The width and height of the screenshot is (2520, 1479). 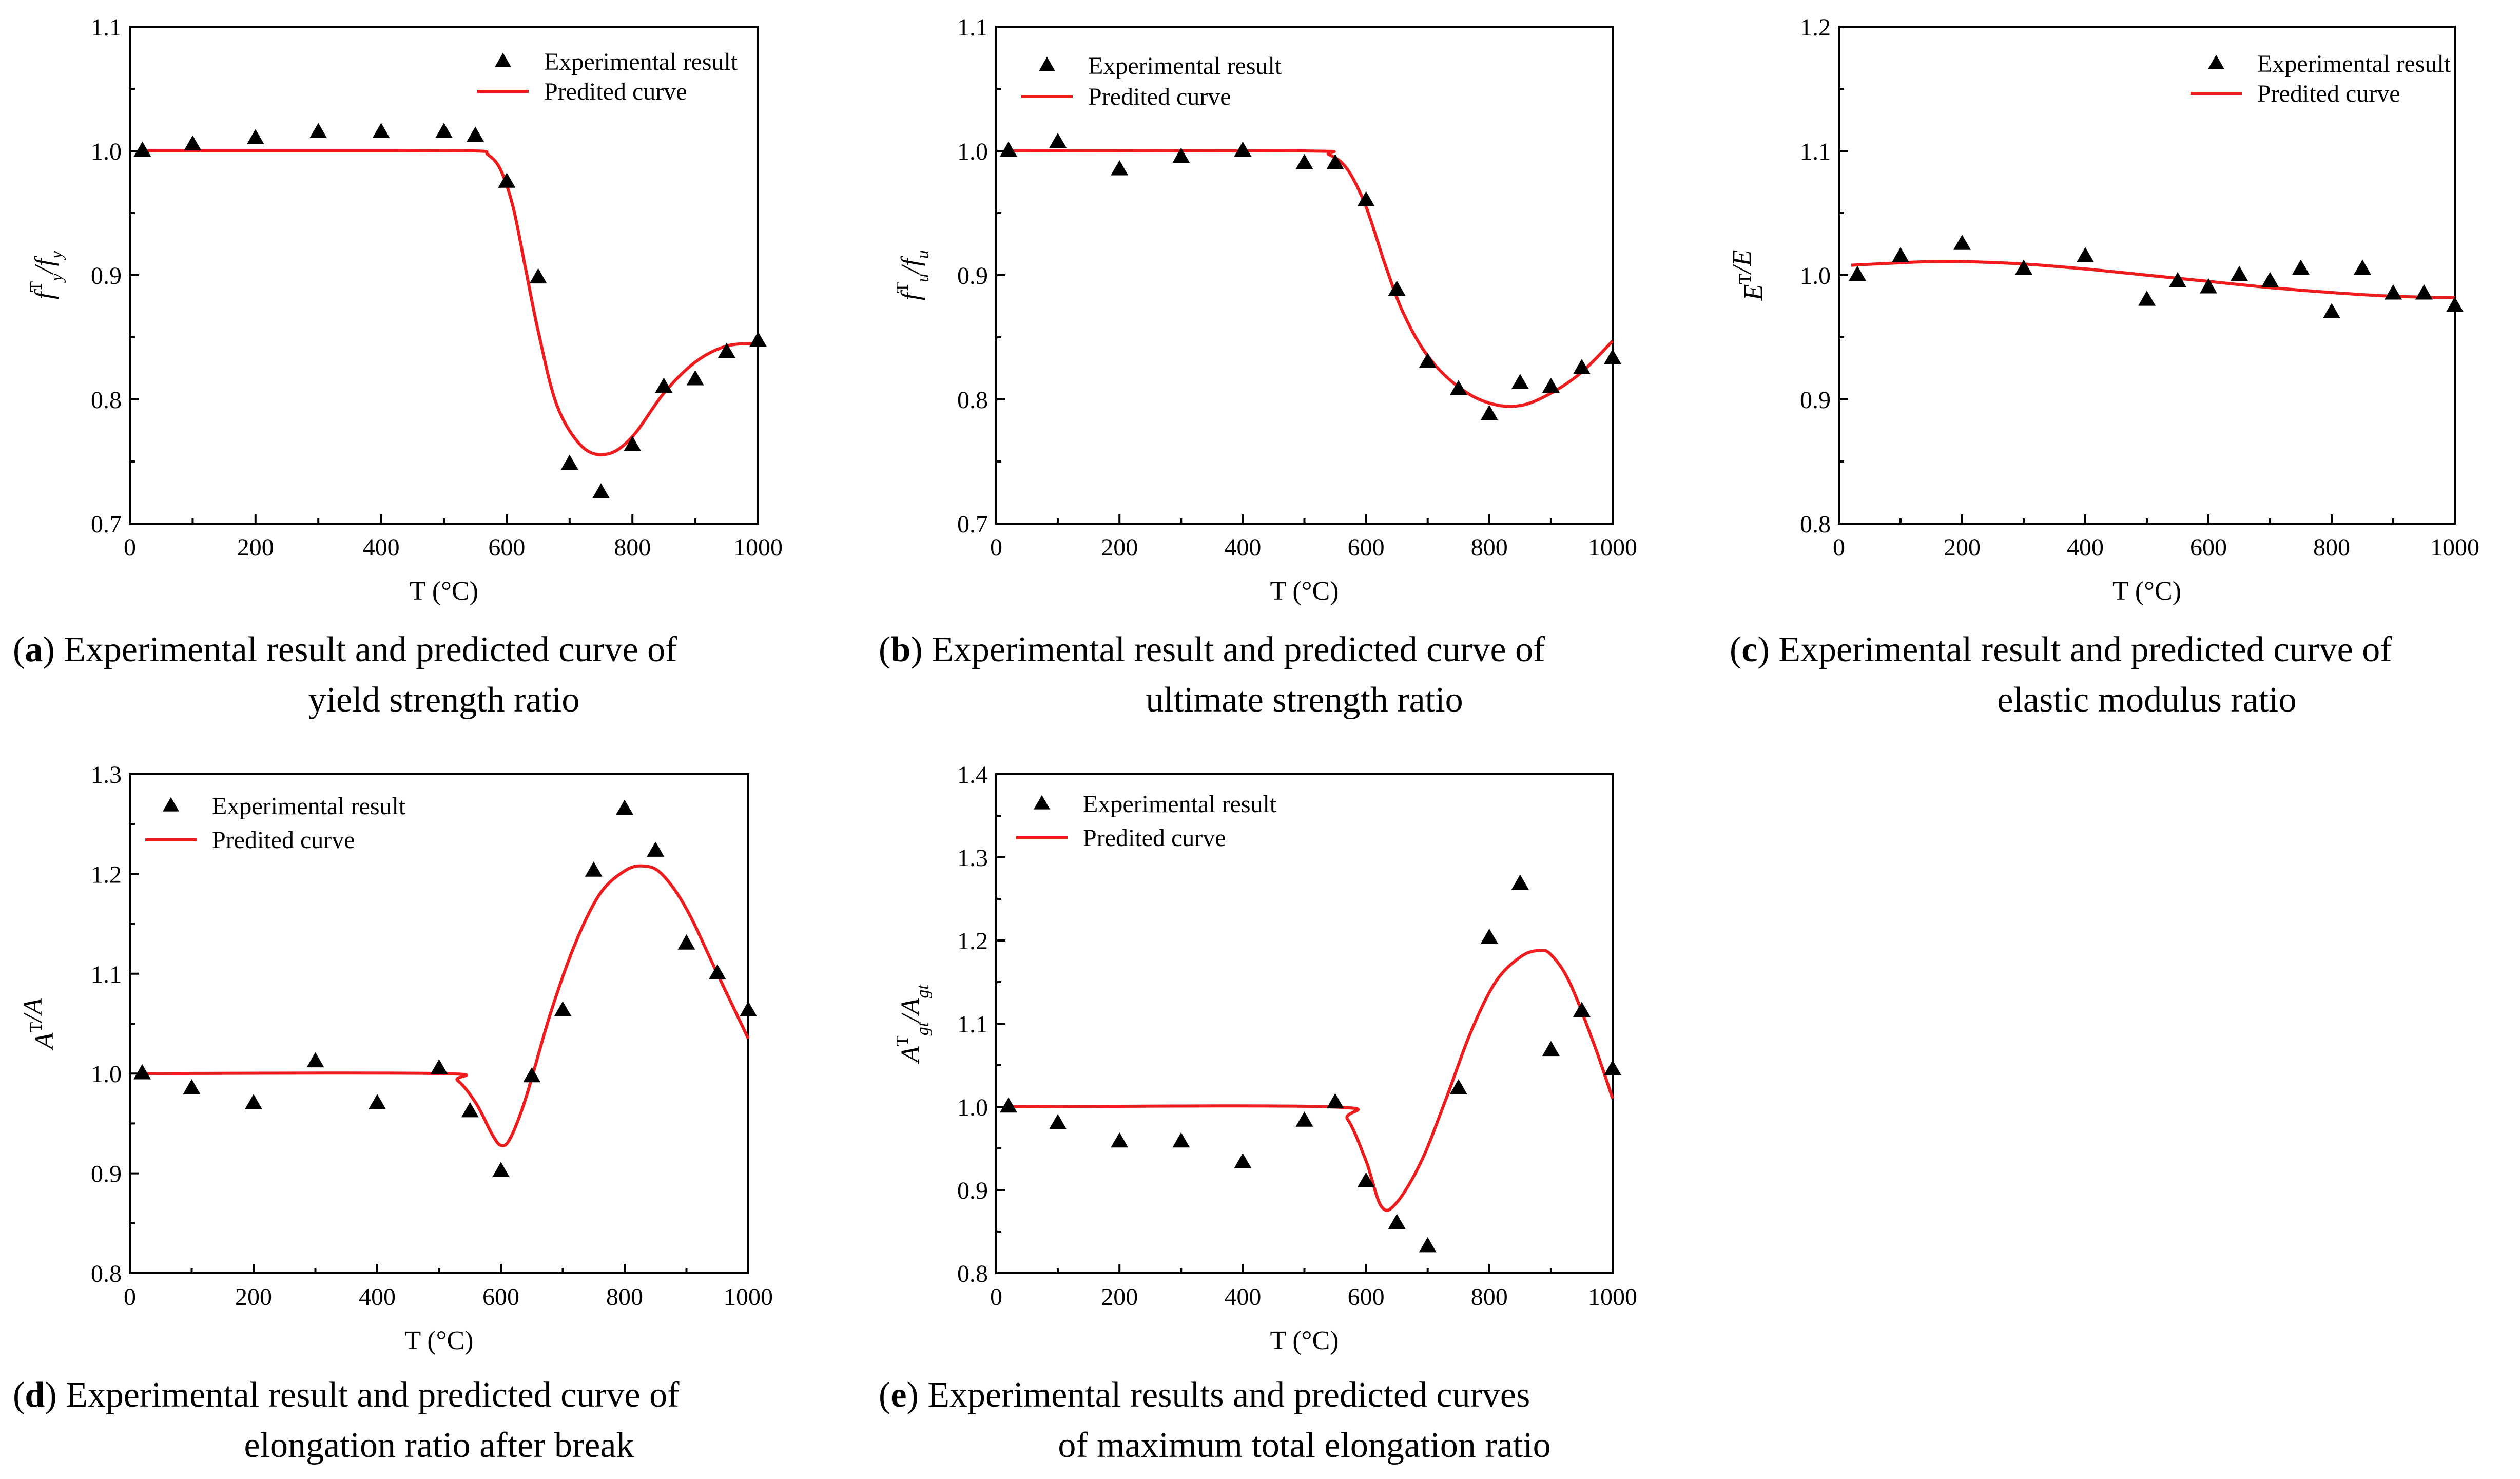 I want to click on y-label-base2: E, so click(x=1742, y=258).